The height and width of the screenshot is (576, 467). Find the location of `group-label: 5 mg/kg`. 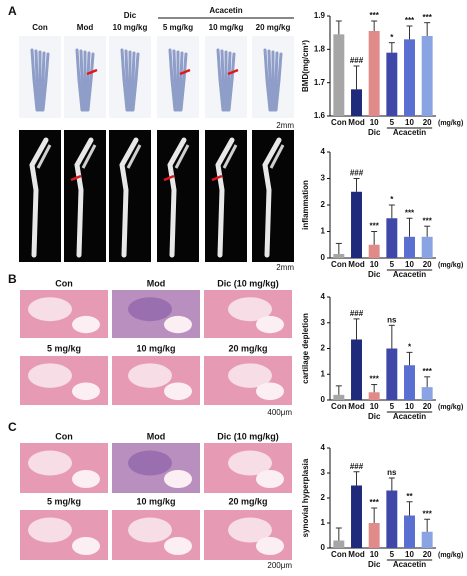

group-label: 5 mg/kg is located at coordinates (64, 501).